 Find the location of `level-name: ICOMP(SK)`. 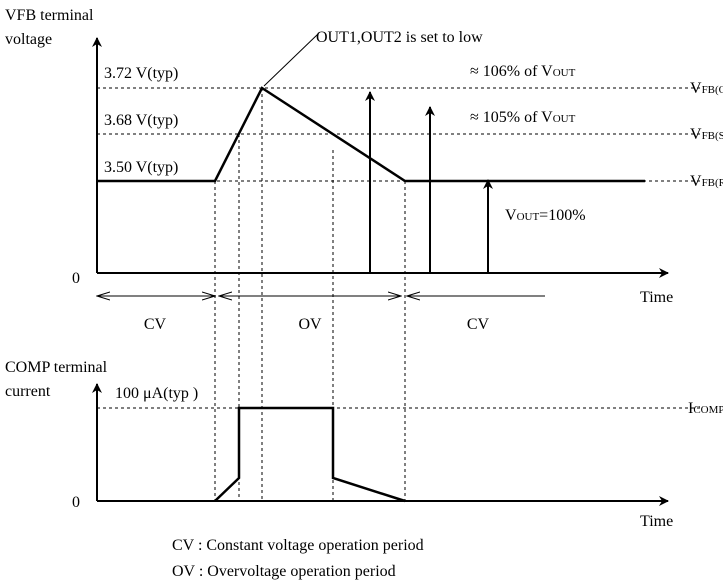

level-name: ICOMP(SK) is located at coordinates (705, 408).